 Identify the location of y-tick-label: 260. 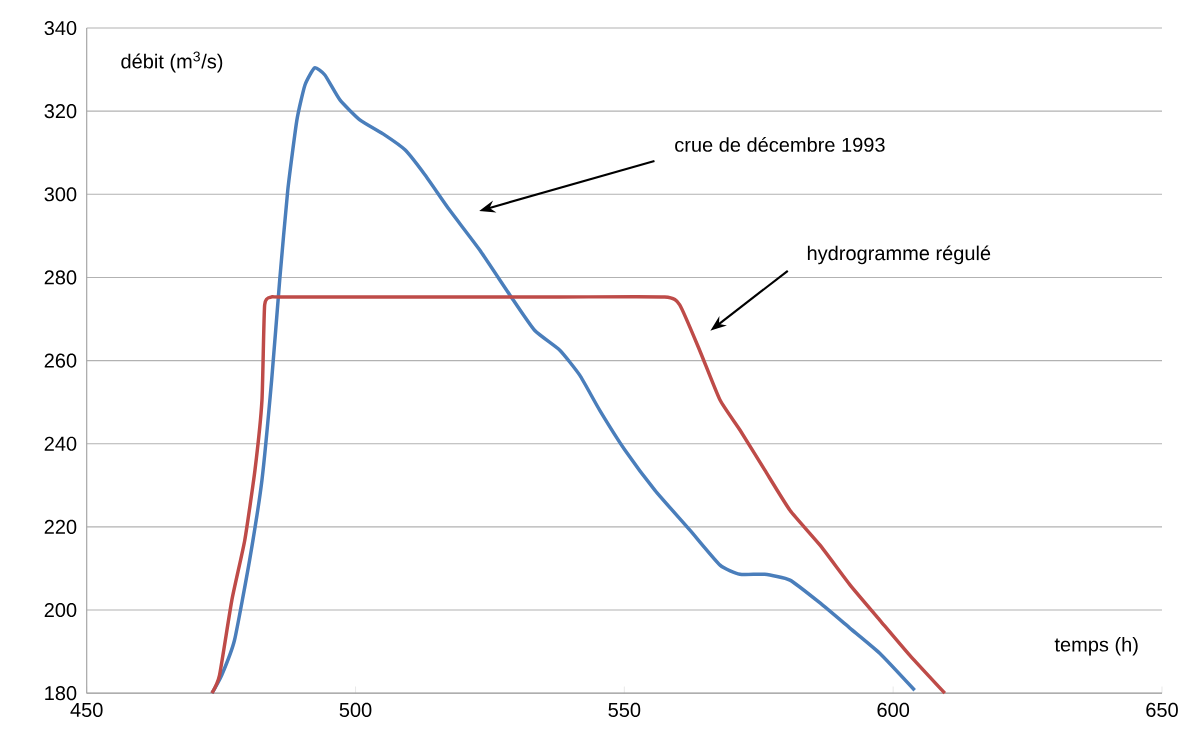
(60, 360).